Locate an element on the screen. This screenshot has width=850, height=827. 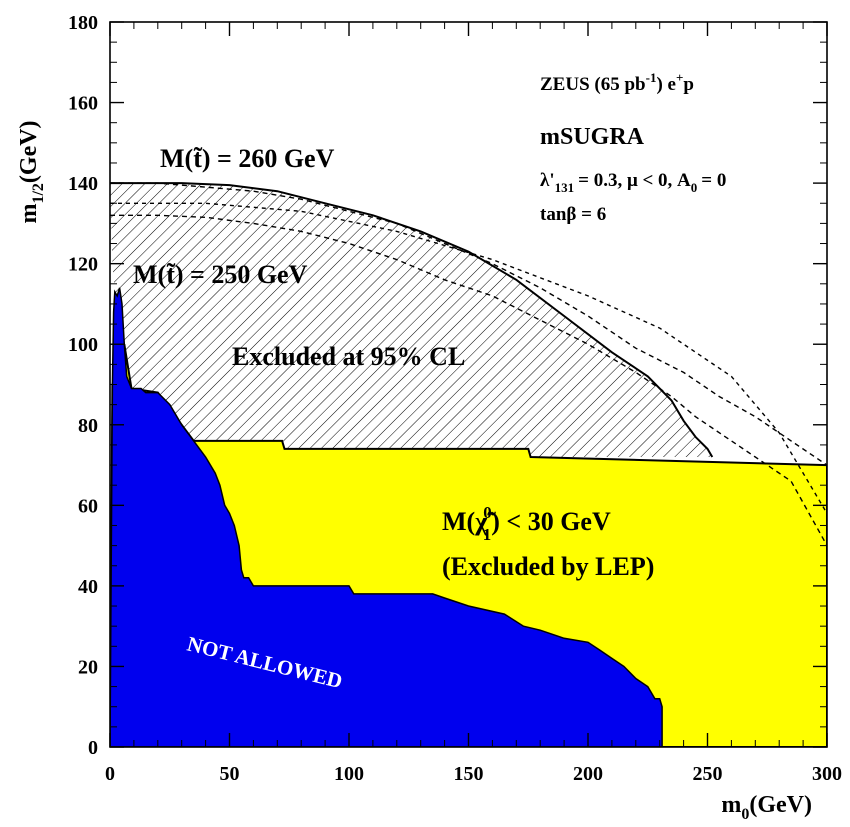
y-axis-label: m1/2(GeV) is located at coordinates (31, 171).